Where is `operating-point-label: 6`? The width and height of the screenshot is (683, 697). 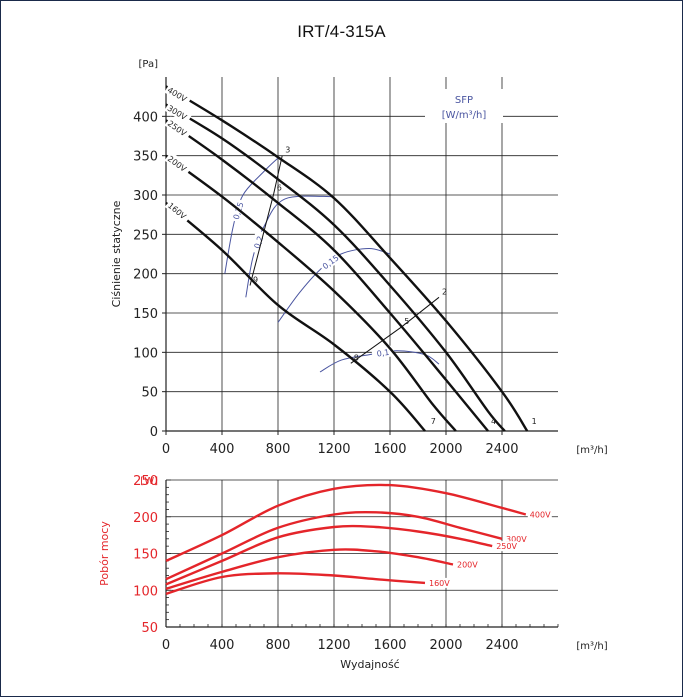 operating-point-label: 6 is located at coordinates (279, 187).